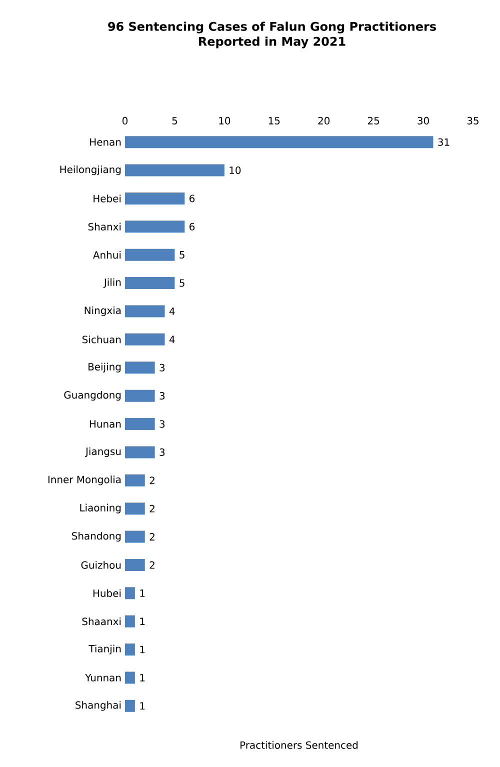 Image resolution: width=500 pixels, height=767 pixels. What do you see at coordinates (105, 142) in the screenshot?
I see `y-tick-label: Henan` at bounding box center [105, 142].